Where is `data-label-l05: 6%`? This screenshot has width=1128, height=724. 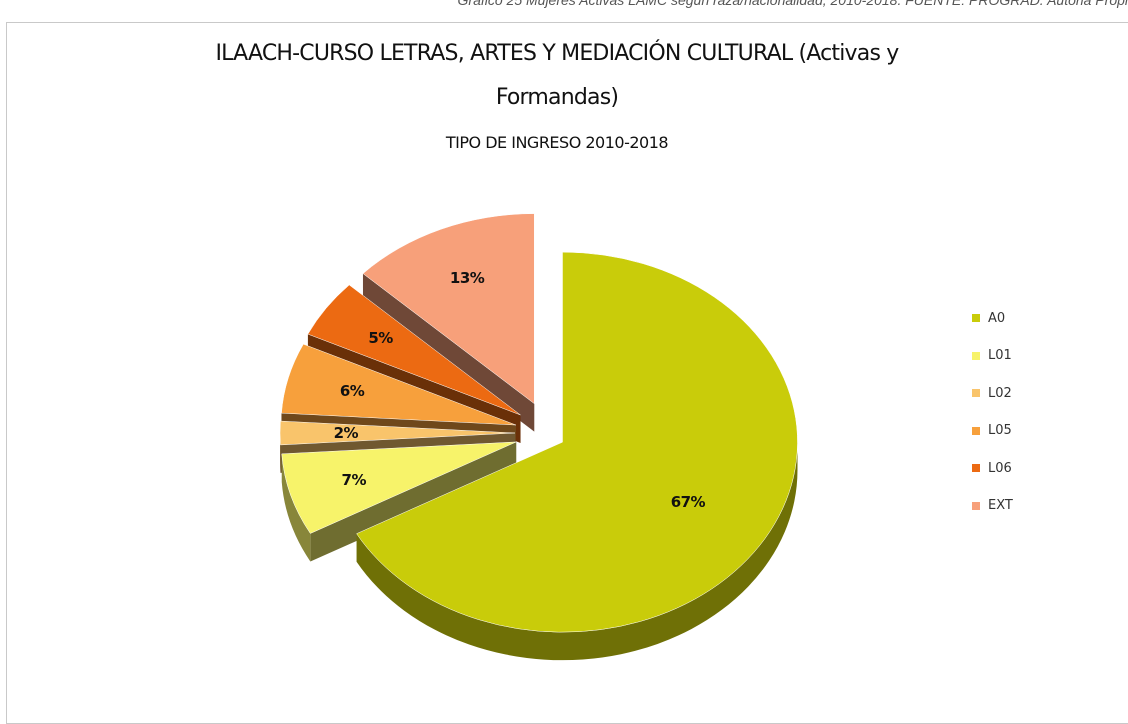
data-label-l05: 6% is located at coordinates (352, 391).